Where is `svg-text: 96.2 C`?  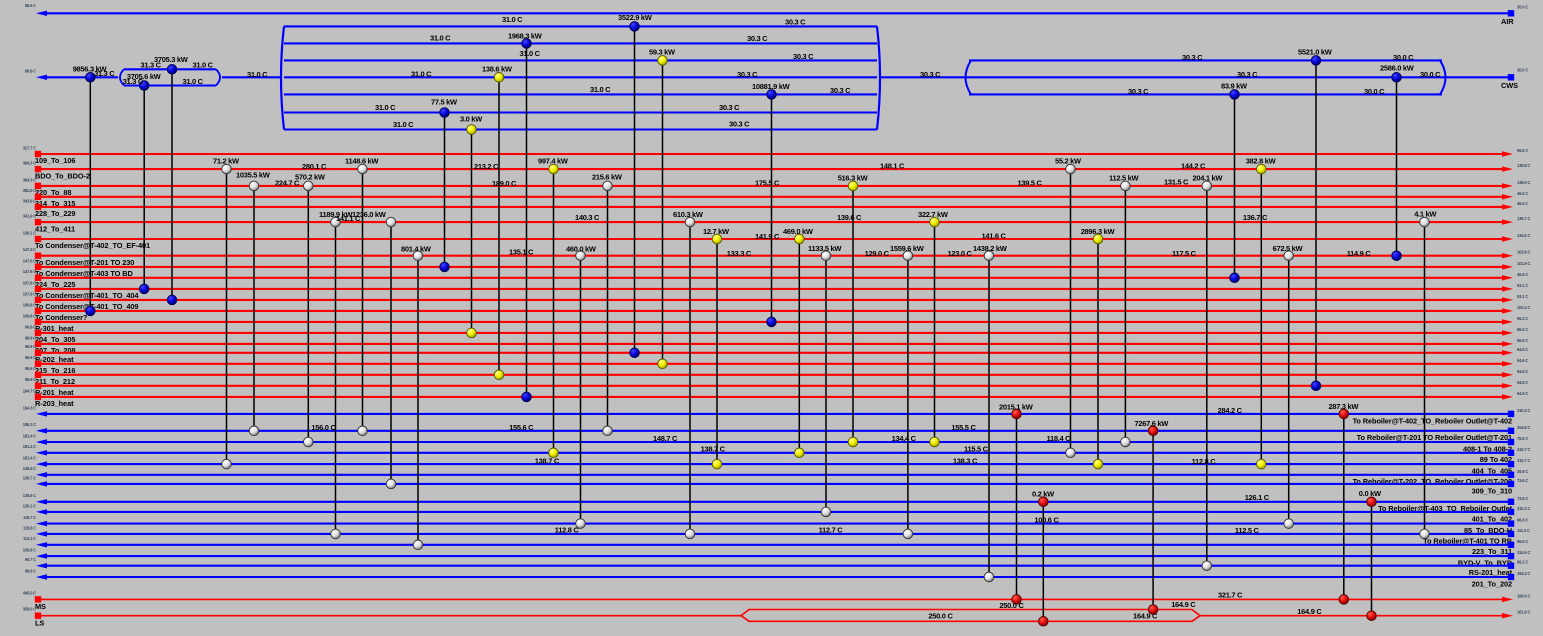 svg-text: 96.2 C is located at coordinates (1522, 318).